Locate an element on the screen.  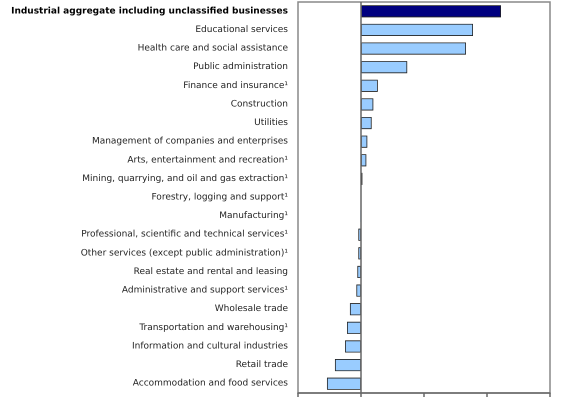
y-tick-label: Wholesale trade is located at coordinates (251, 309).